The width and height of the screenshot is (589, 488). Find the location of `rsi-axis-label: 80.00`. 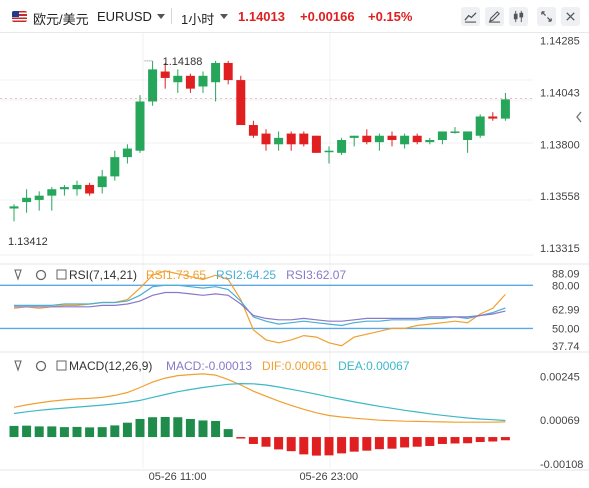

rsi-axis-label: 80.00 is located at coordinates (566, 286).